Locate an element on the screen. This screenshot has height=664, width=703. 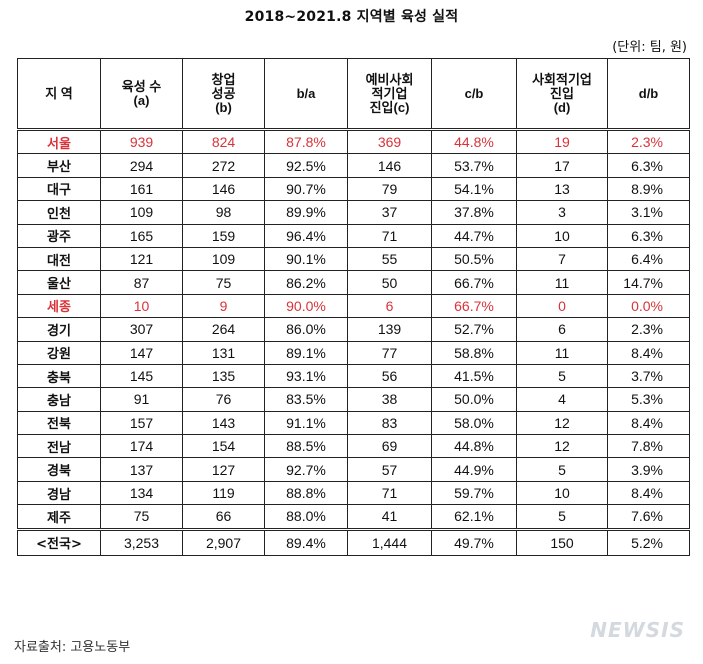
value-cell-db: 3.1% is located at coordinates (648, 212).